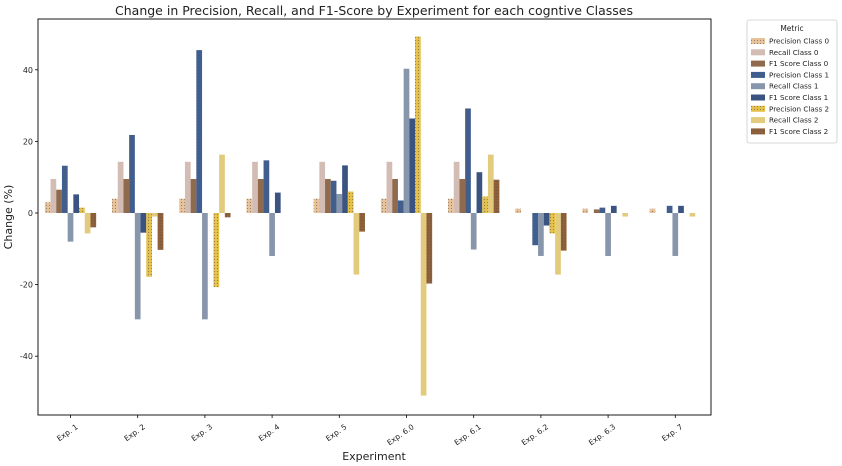  What do you see at coordinates (374, 456) in the screenshot?
I see `x-axis-label: Experiment` at bounding box center [374, 456].